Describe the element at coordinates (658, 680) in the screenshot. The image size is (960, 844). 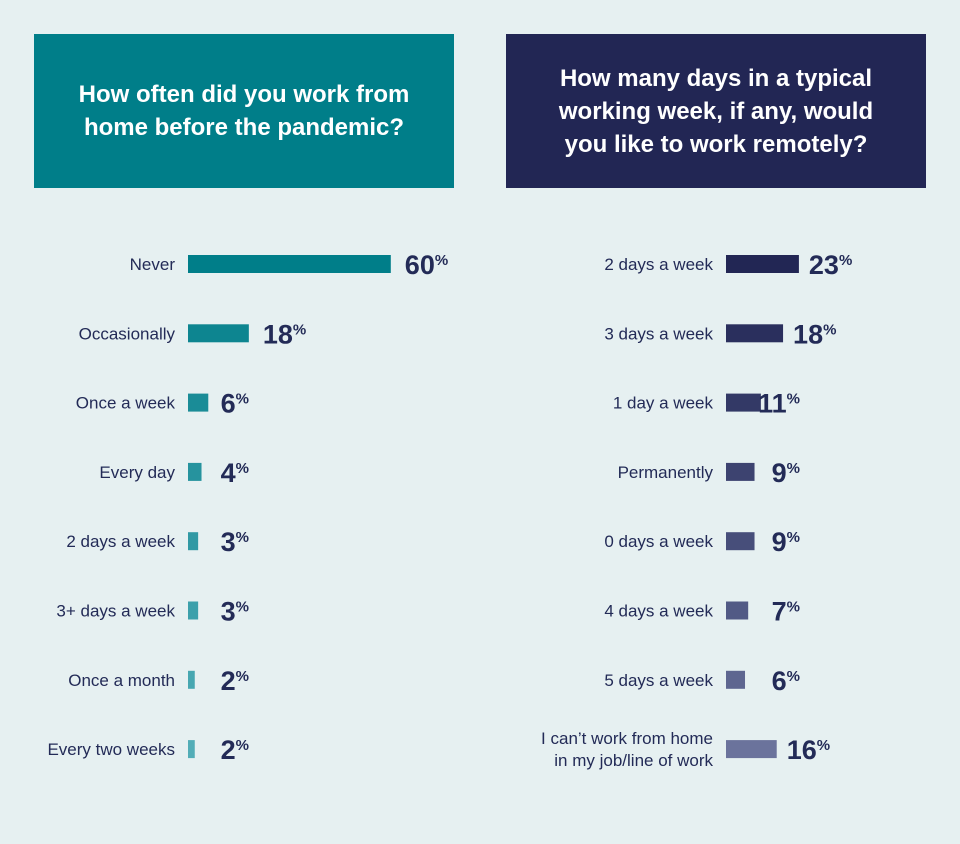
I see `right-category-label: 5 days a week` at that location.